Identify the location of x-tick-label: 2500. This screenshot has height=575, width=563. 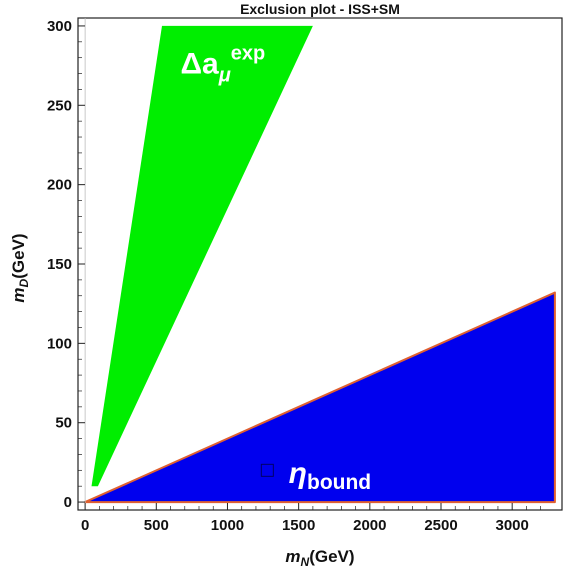
(440, 525).